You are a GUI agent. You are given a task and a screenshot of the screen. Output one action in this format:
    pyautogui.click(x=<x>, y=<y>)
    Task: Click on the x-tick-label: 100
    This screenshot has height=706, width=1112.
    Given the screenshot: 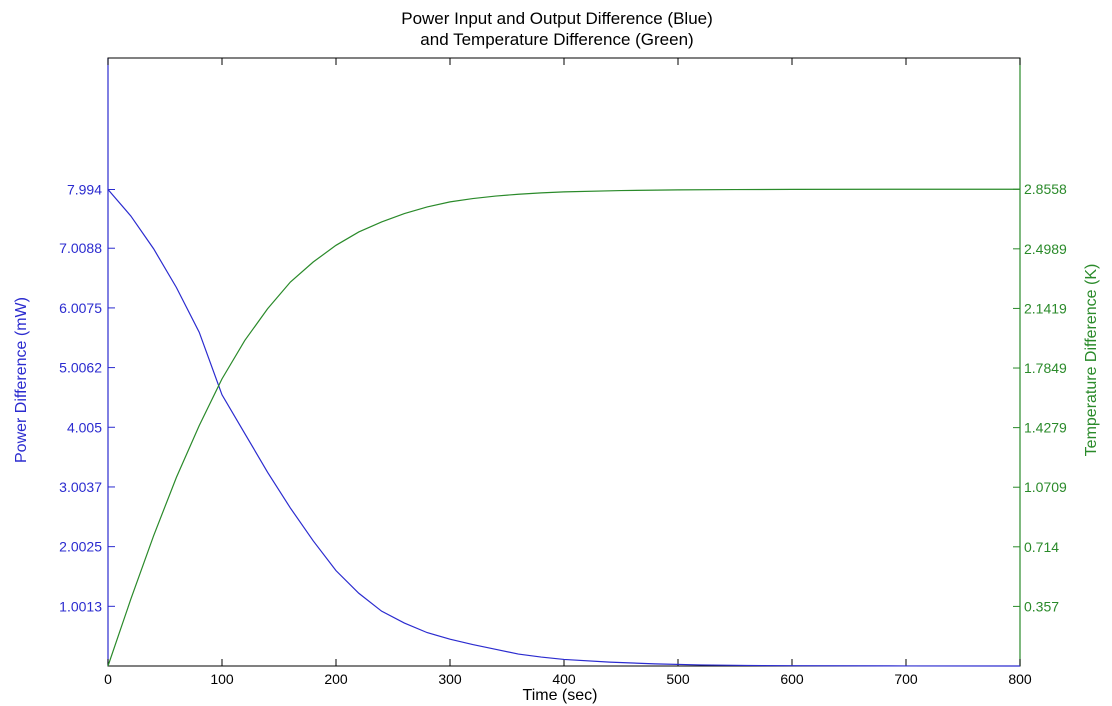 What is the action you would take?
    pyautogui.click(x=222, y=679)
    